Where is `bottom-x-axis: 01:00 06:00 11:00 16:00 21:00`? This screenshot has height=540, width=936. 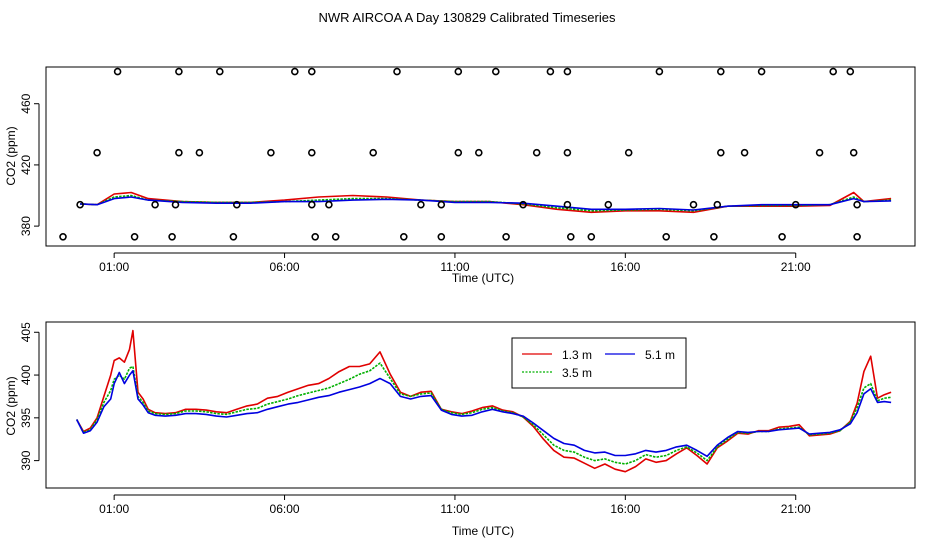 bottom-x-axis: 01:00 06:00 11:00 16:00 21:00 is located at coordinates (455, 505).